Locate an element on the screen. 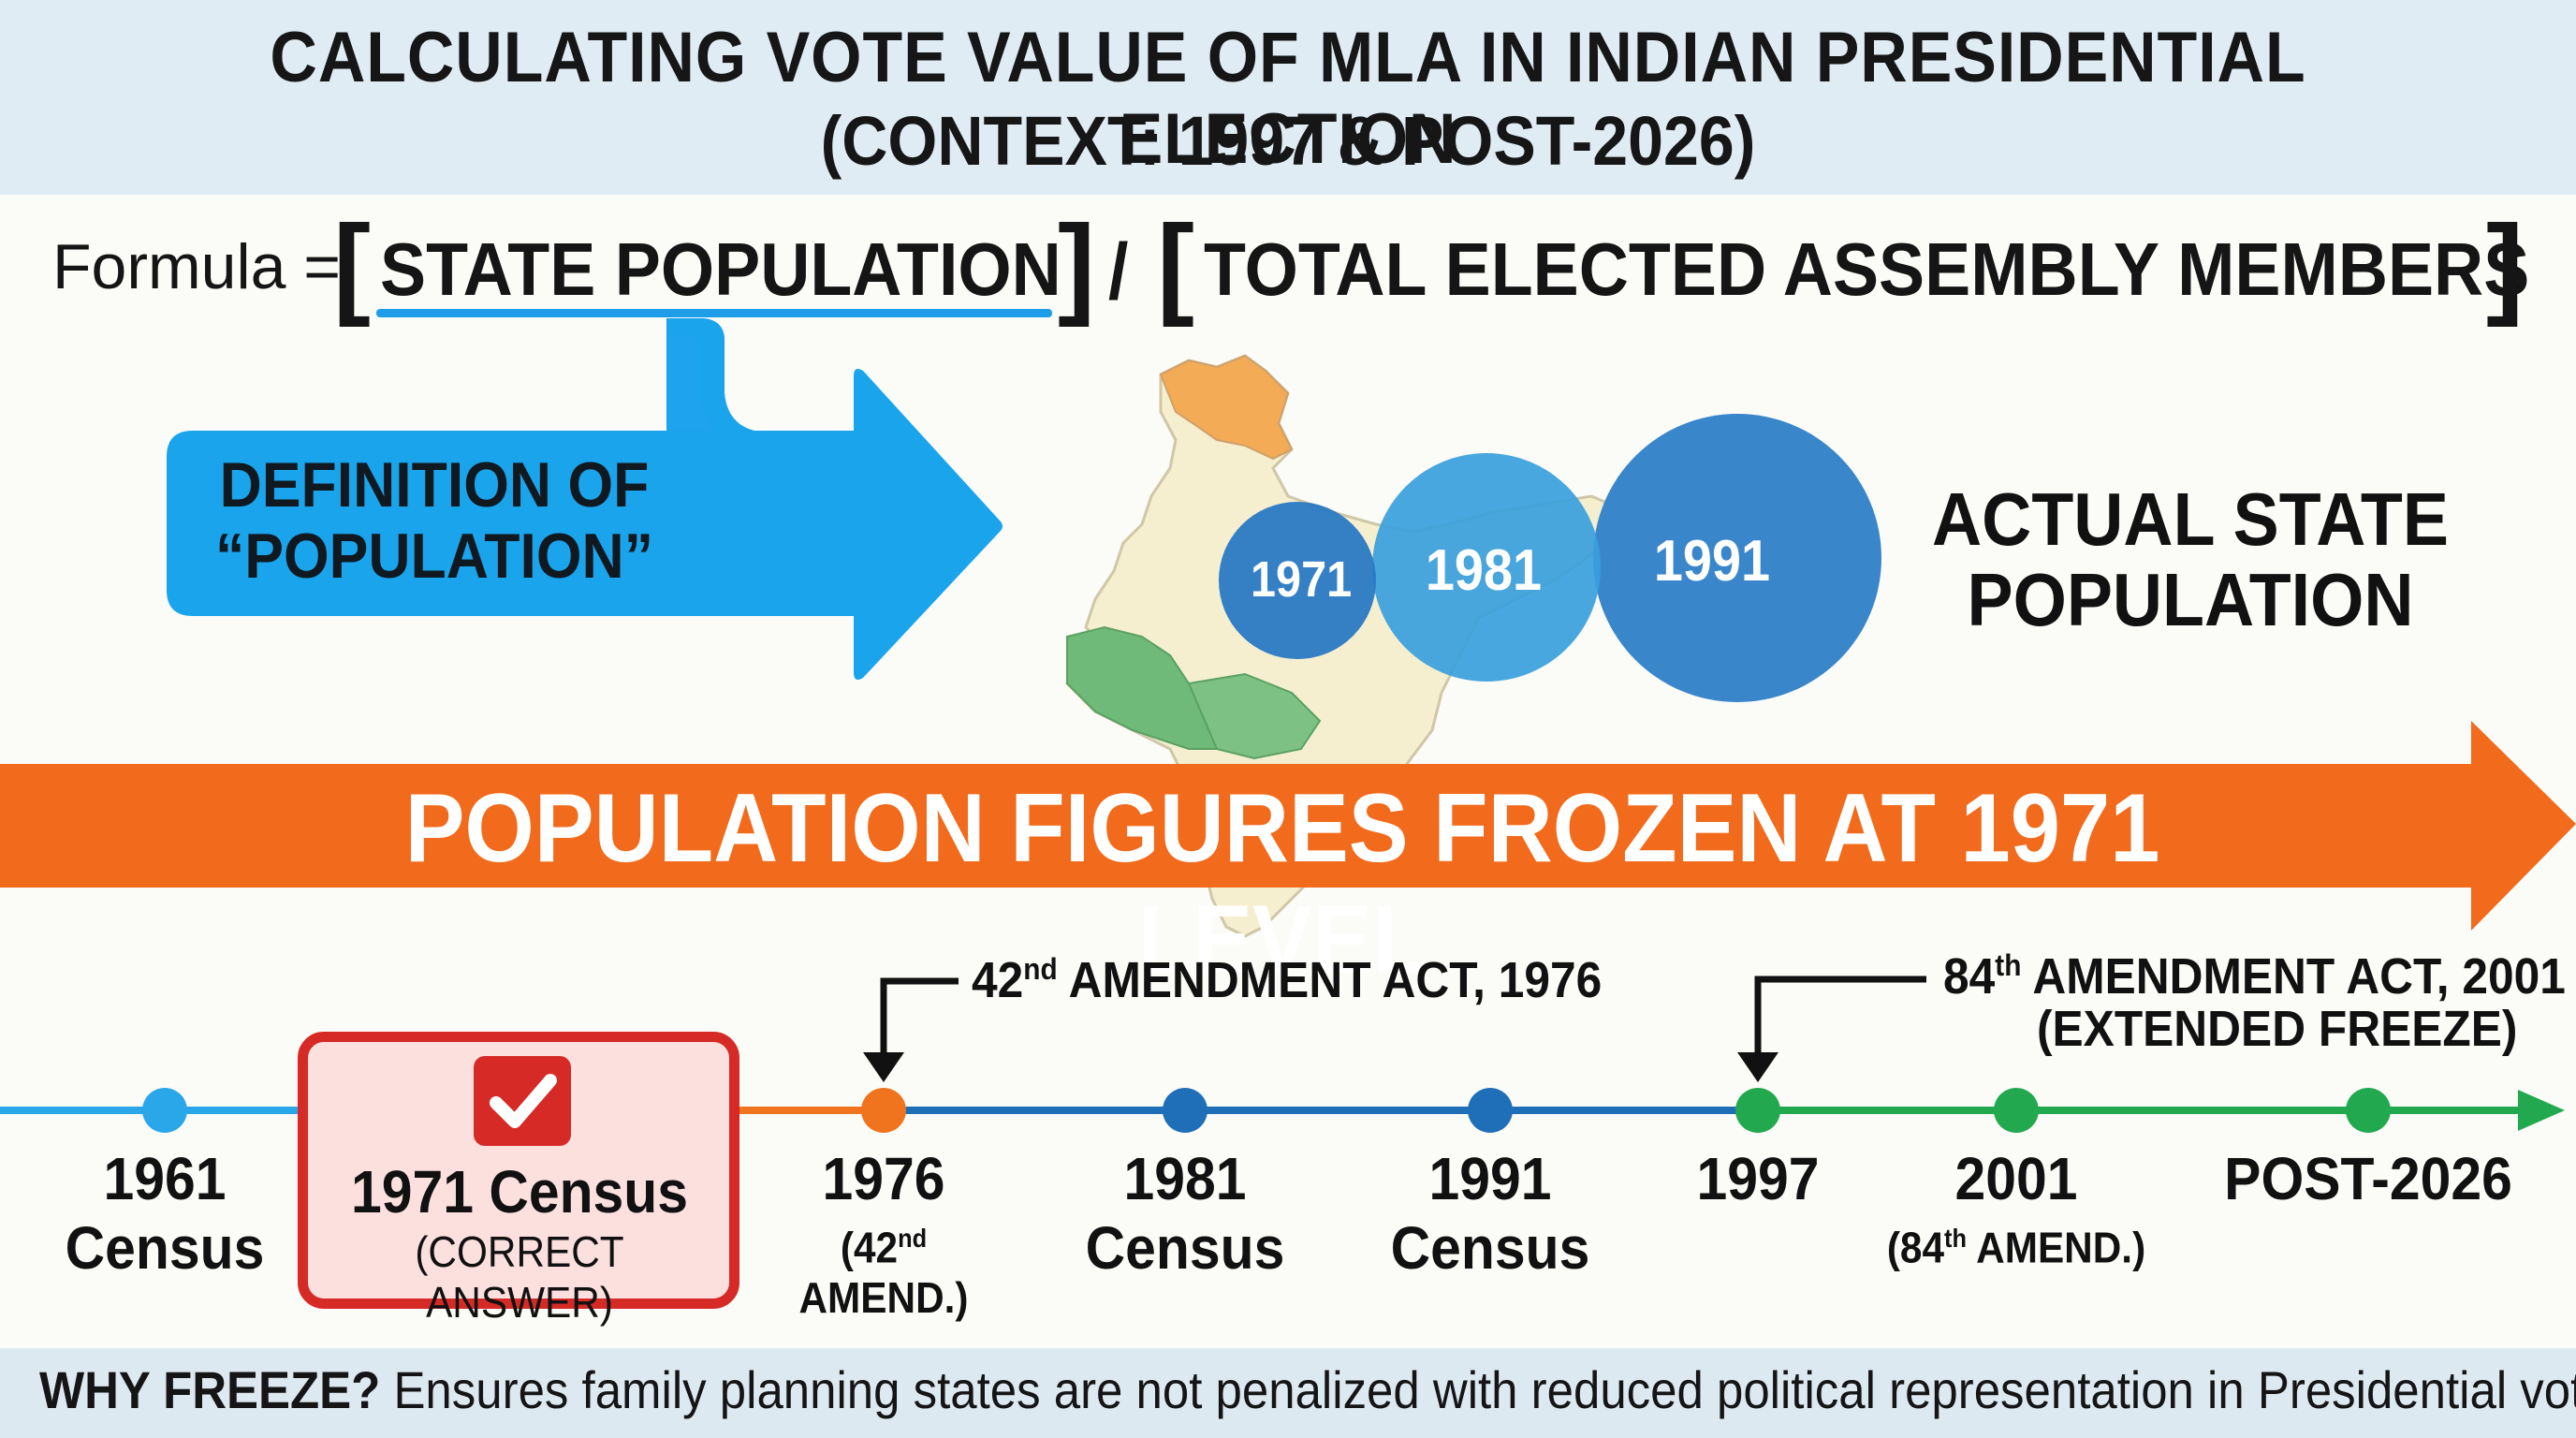  amend42-pointer-head is located at coordinates (883, 1067).